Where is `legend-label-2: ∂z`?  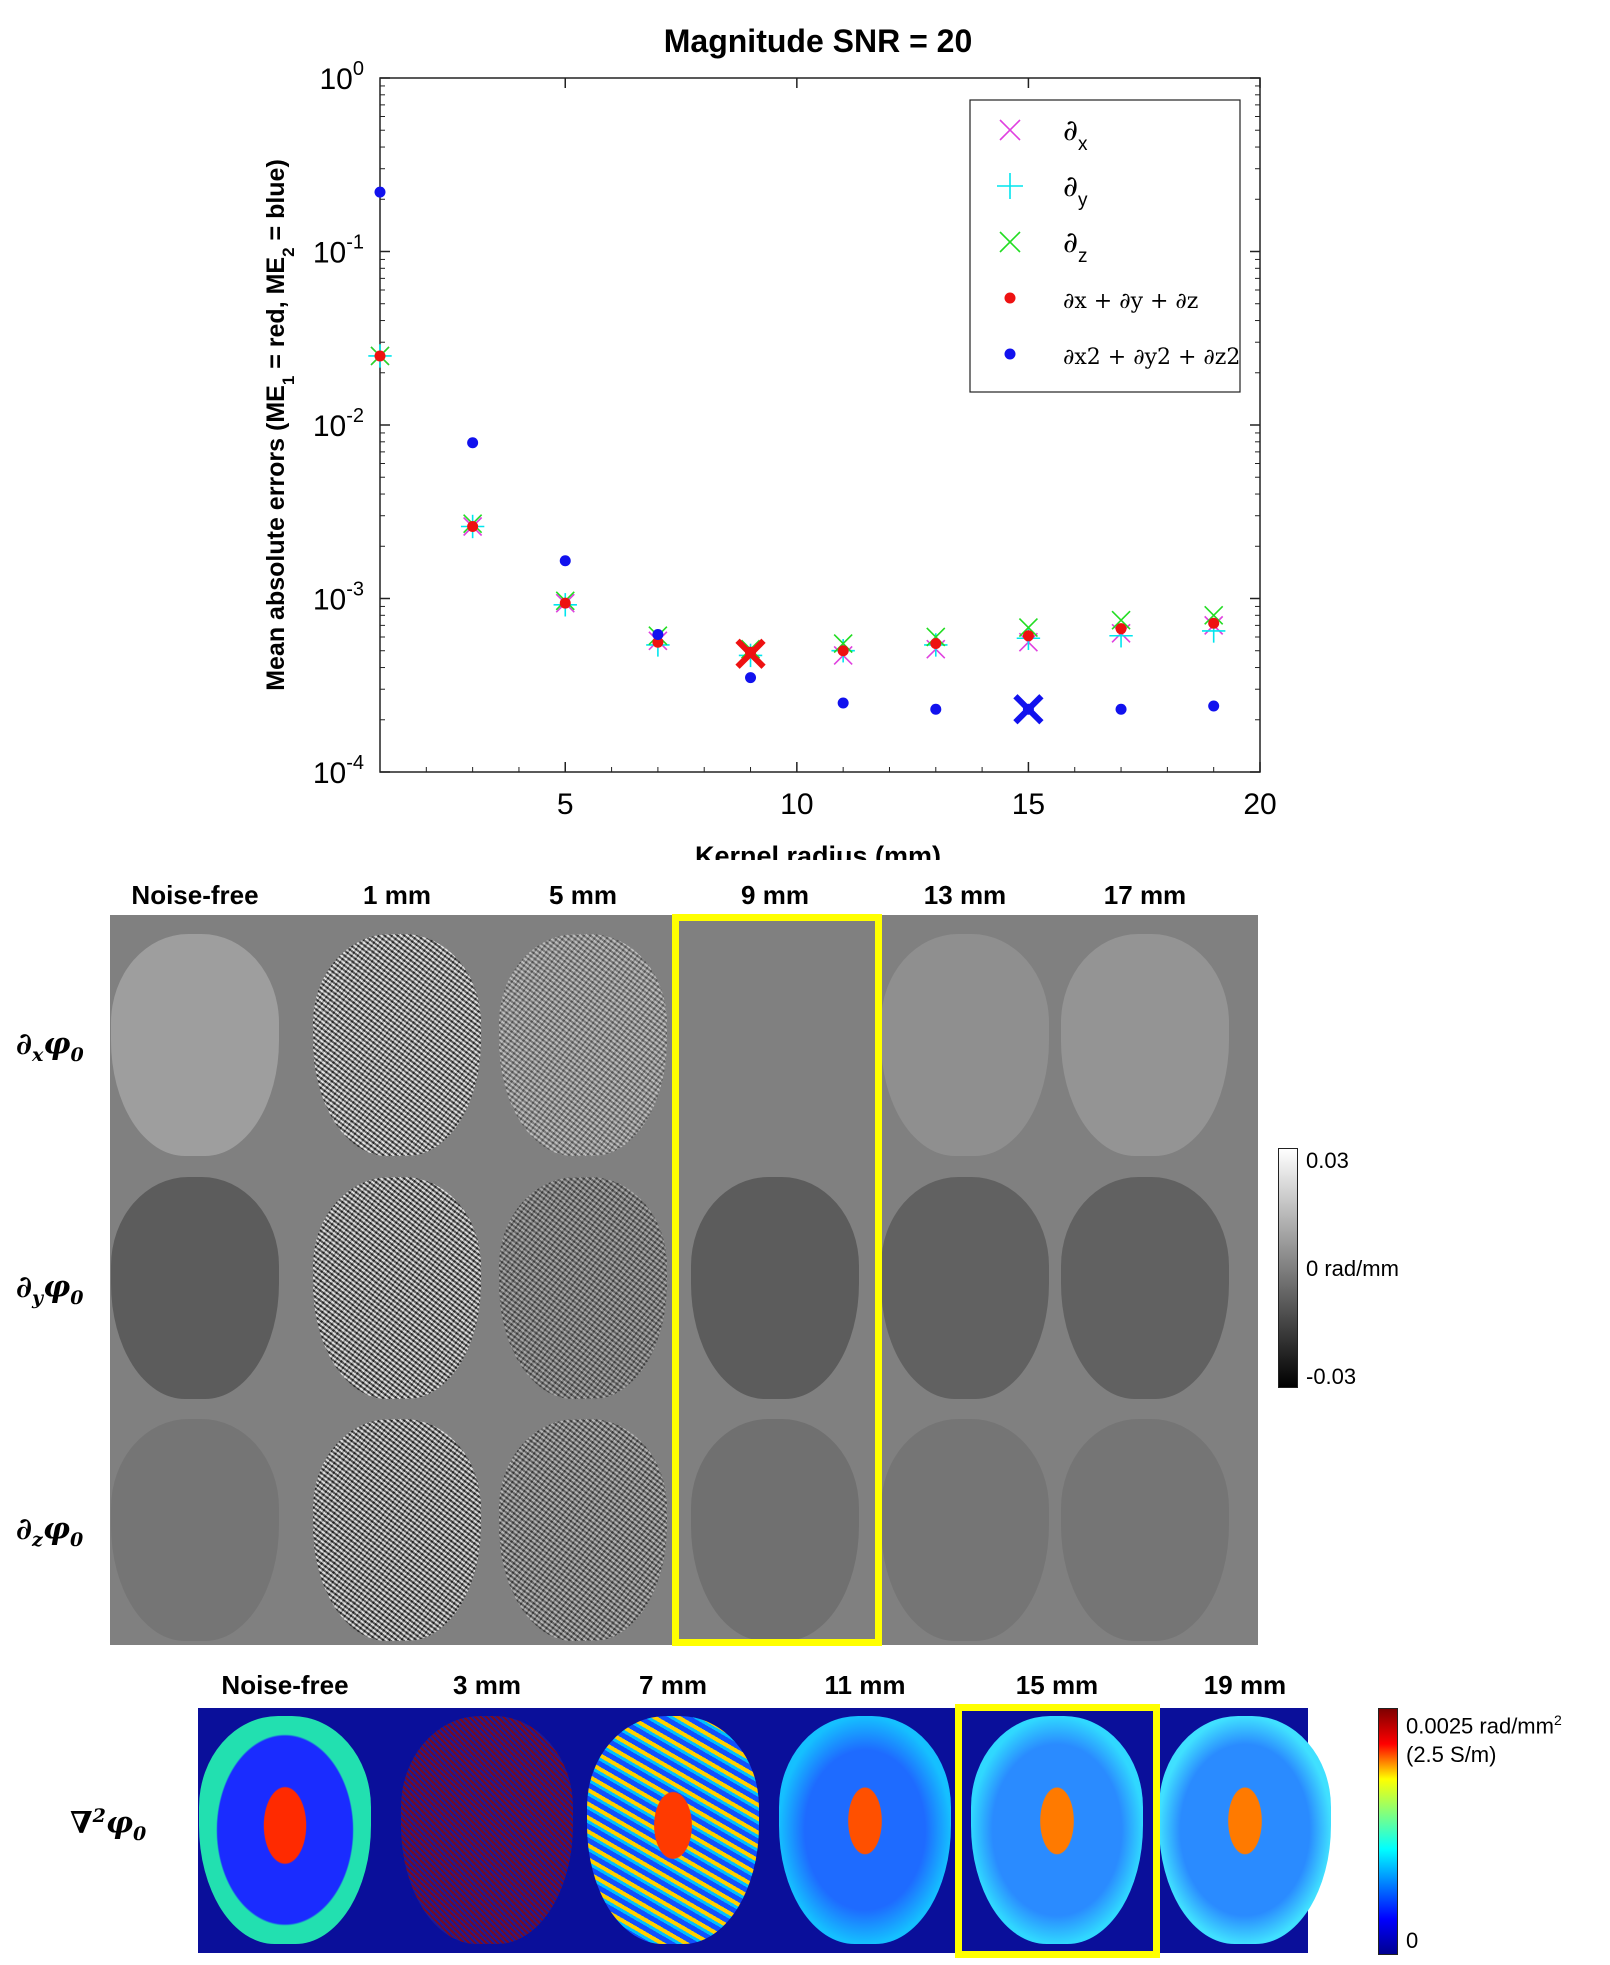 legend-label-2: ∂z is located at coordinates (1075, 246).